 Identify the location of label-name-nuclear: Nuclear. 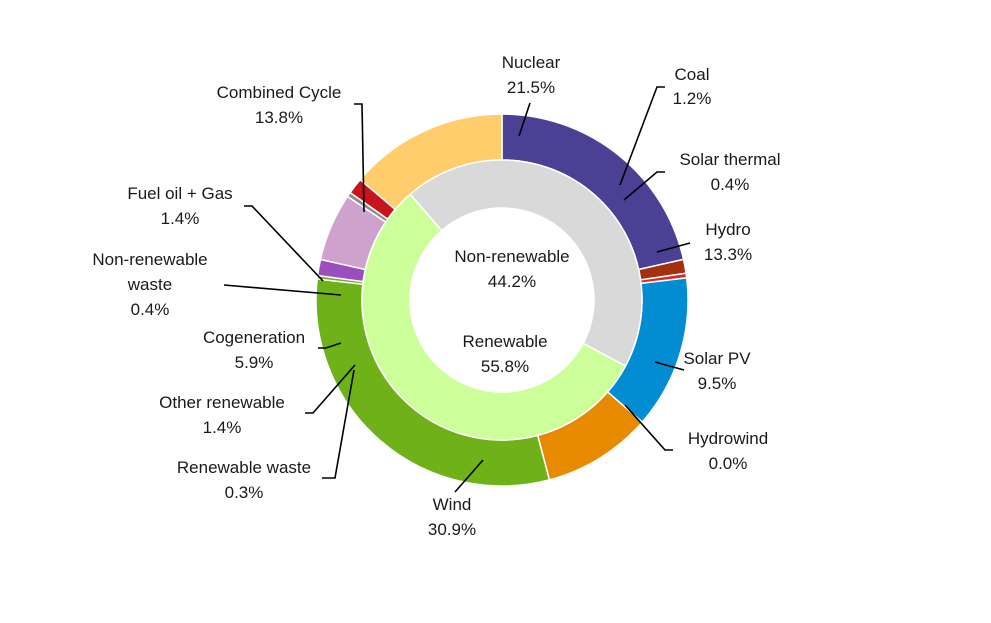
(531, 62).